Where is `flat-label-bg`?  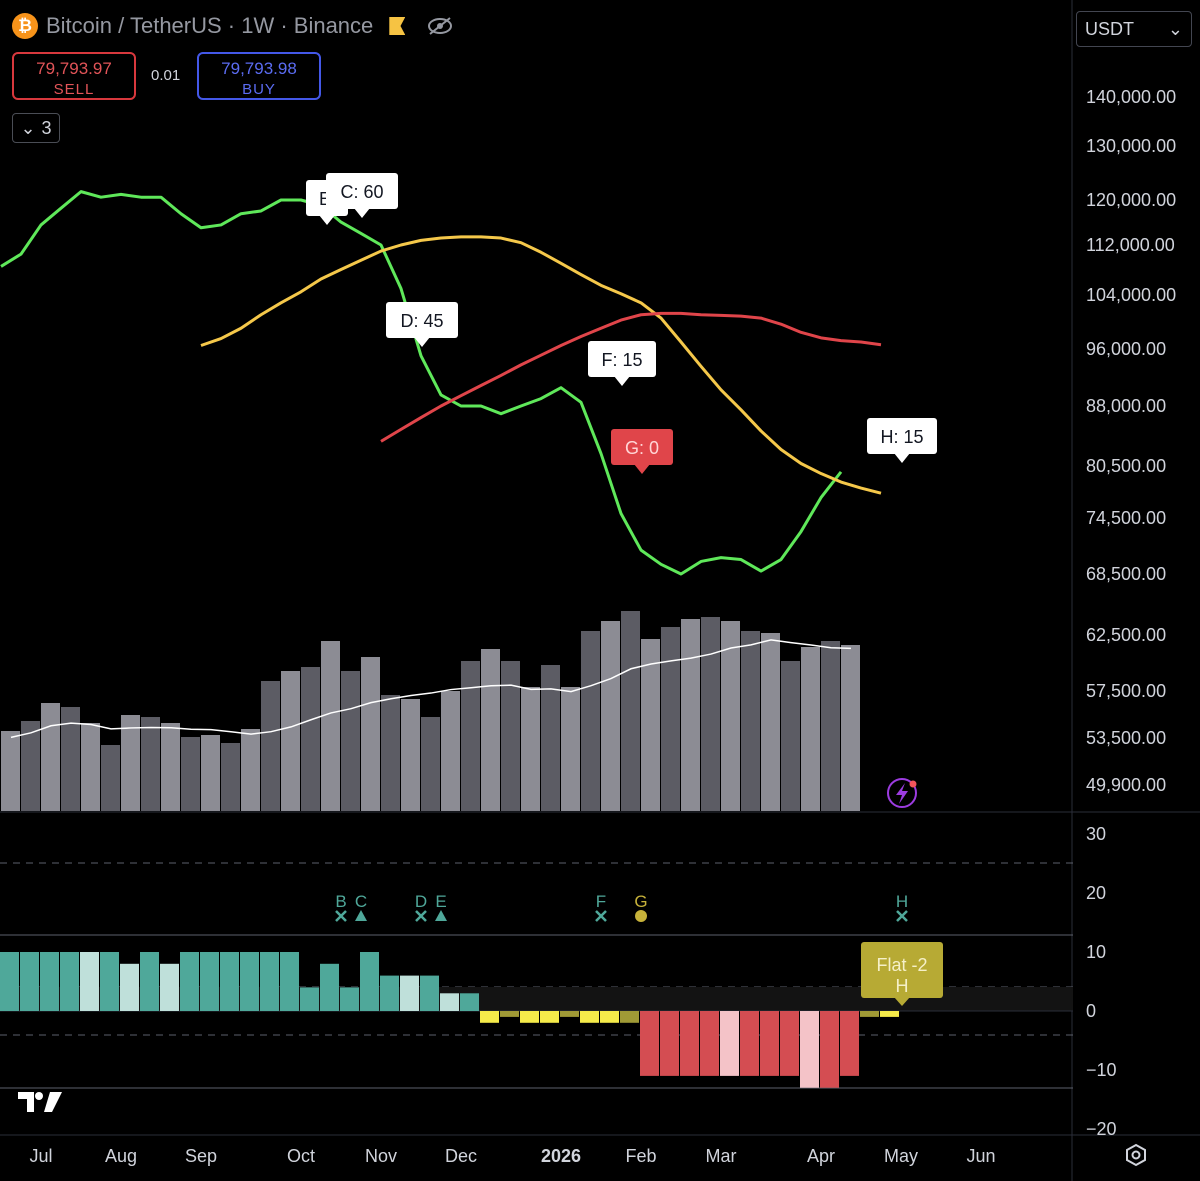 flat-label-bg is located at coordinates (902, 970).